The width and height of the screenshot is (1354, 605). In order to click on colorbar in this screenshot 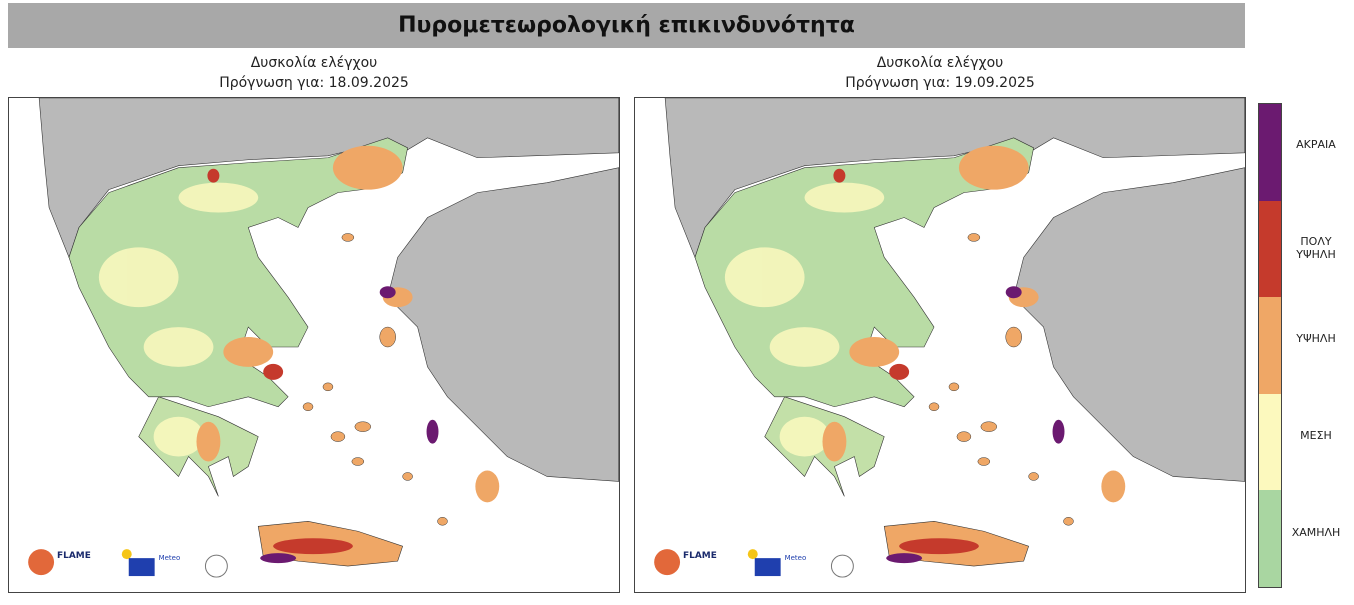, I will do `click(1270, 345)`.